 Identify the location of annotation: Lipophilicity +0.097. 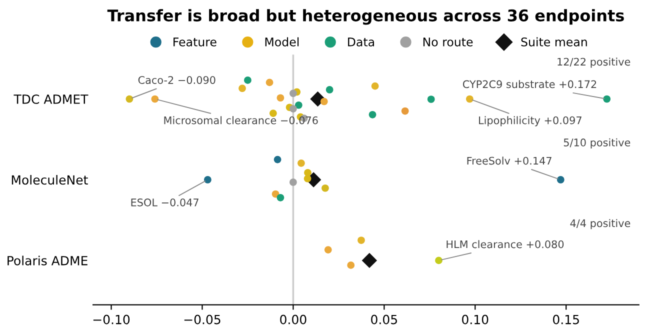
(530, 121).